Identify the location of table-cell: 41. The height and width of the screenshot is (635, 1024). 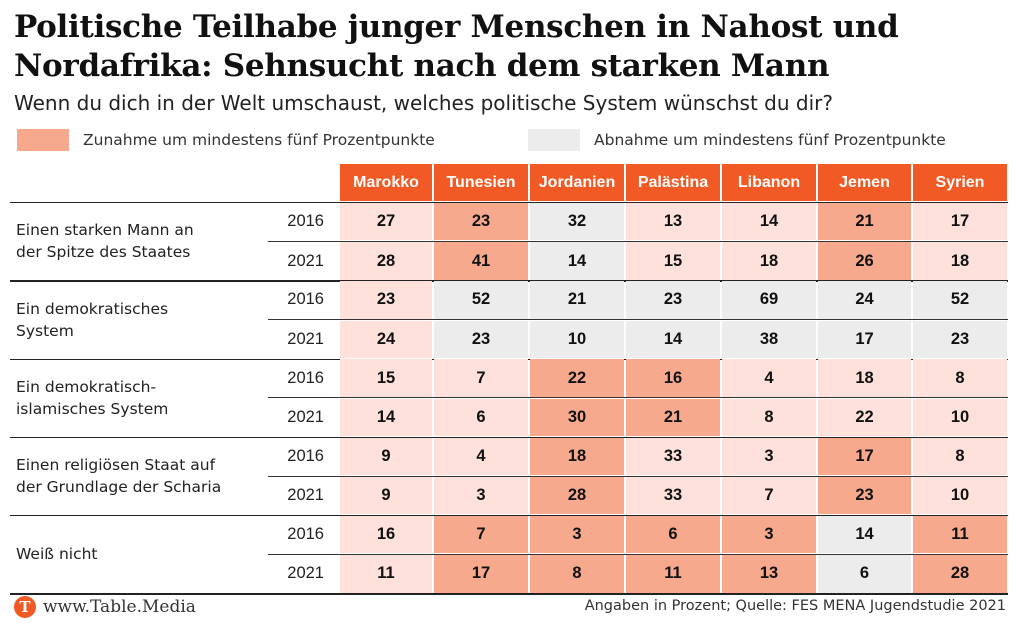
(481, 261).